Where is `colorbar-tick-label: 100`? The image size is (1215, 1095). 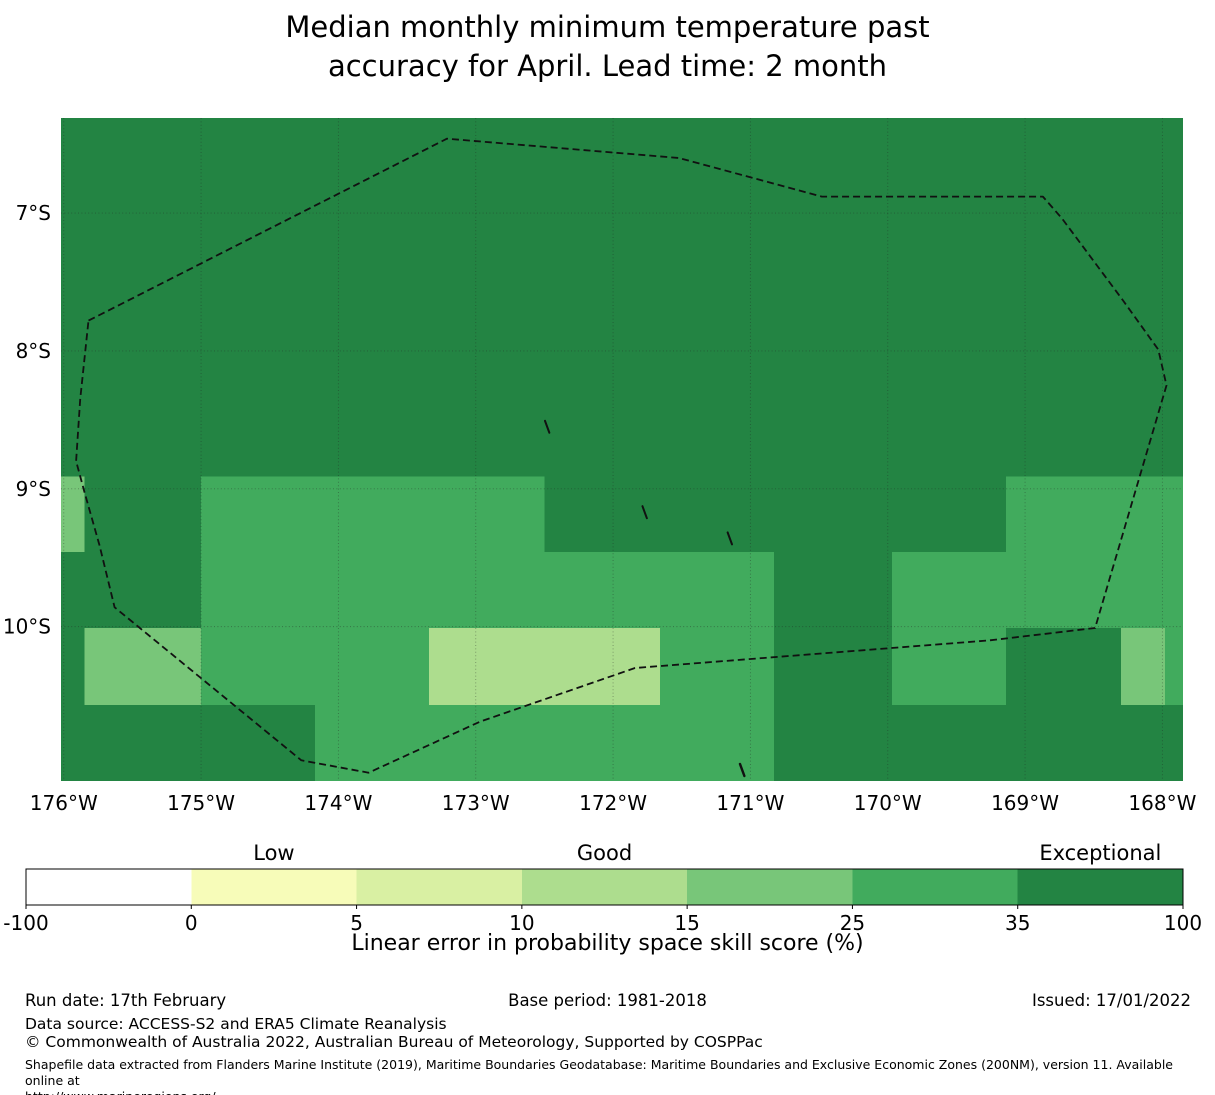
colorbar-tick-label: 100 is located at coordinates (1183, 923).